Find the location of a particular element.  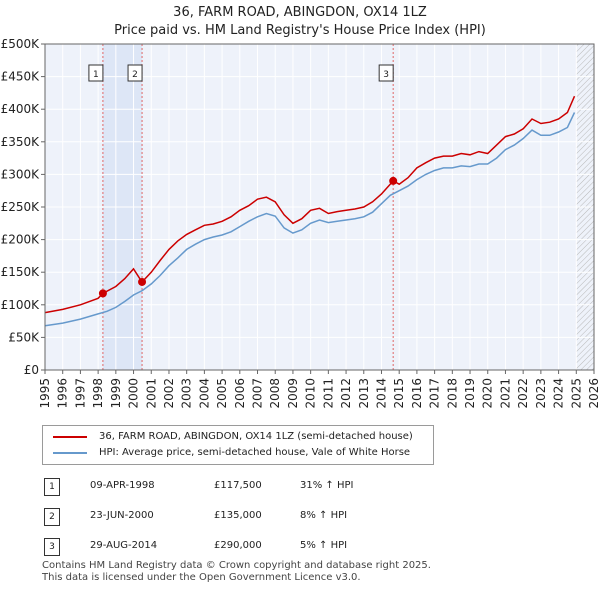

x-tick-label: 1997 is located at coordinates (80, 393).